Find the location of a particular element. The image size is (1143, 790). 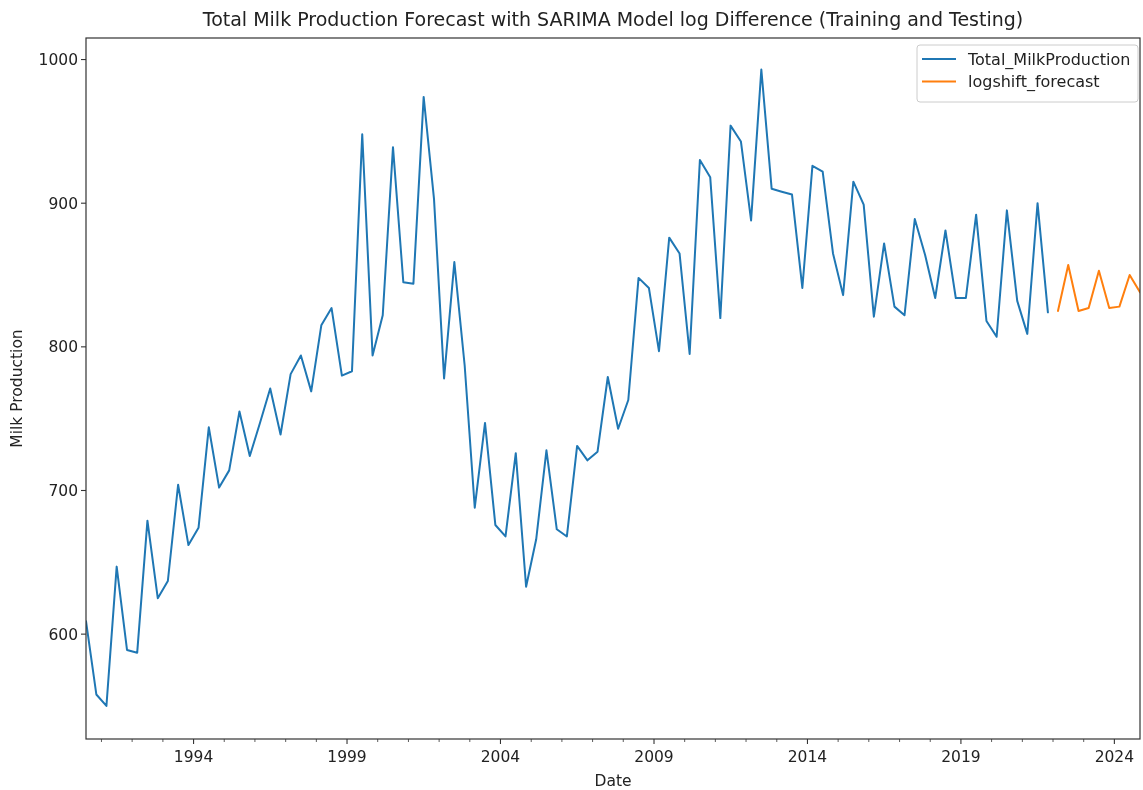

x-tick-label: 2004 is located at coordinates (500, 757).